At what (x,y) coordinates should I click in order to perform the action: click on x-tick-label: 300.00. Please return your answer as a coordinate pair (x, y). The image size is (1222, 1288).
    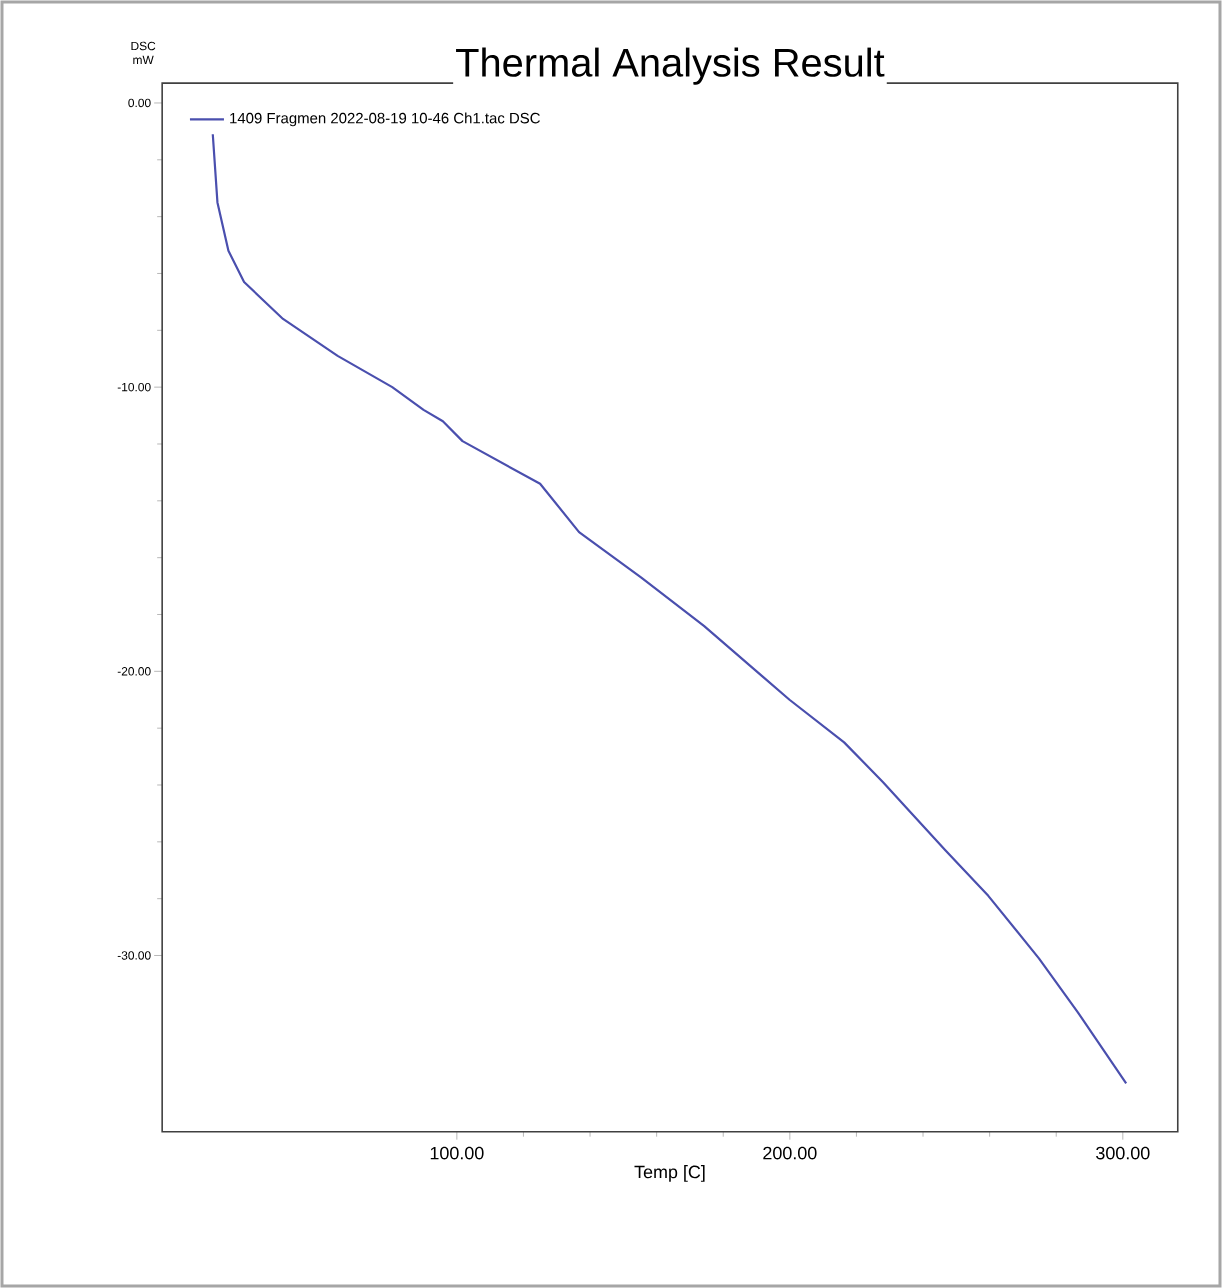
    Looking at the image, I should click on (1123, 1153).